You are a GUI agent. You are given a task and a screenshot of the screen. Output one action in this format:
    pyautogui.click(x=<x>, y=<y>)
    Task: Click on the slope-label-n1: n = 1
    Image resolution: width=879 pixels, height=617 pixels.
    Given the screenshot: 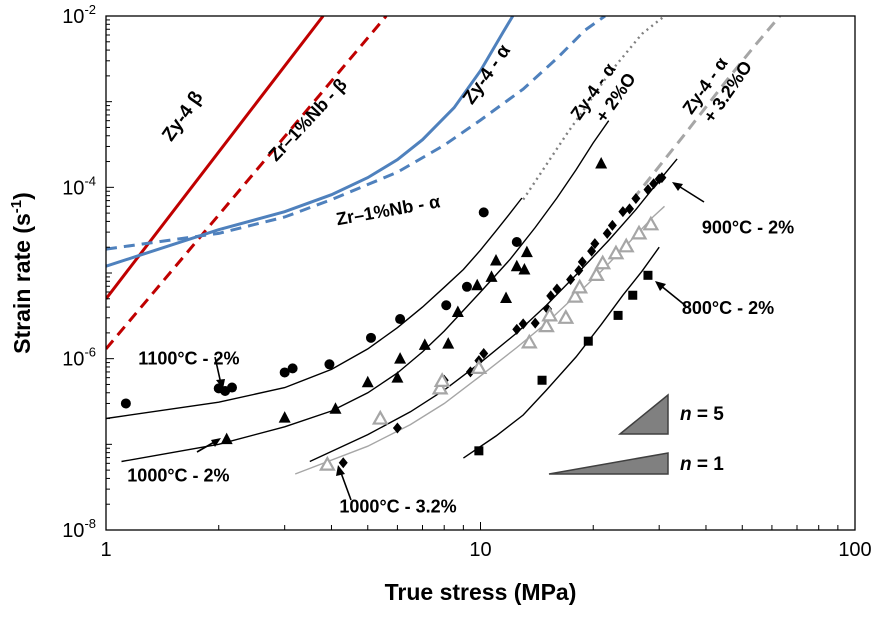 What is the action you would take?
    pyautogui.click(x=702, y=464)
    